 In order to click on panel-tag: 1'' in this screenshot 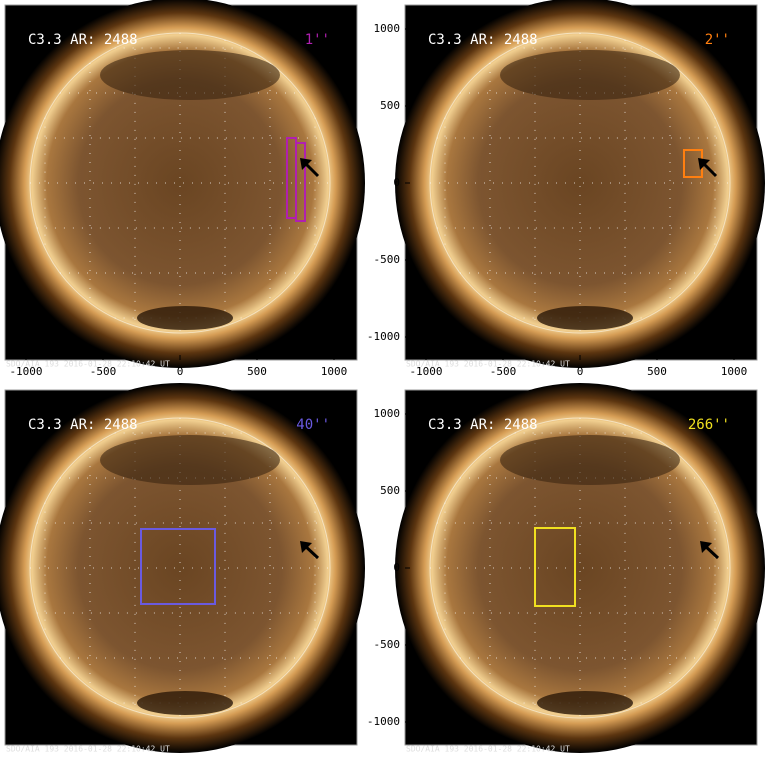, I will do `click(317, 40)`.